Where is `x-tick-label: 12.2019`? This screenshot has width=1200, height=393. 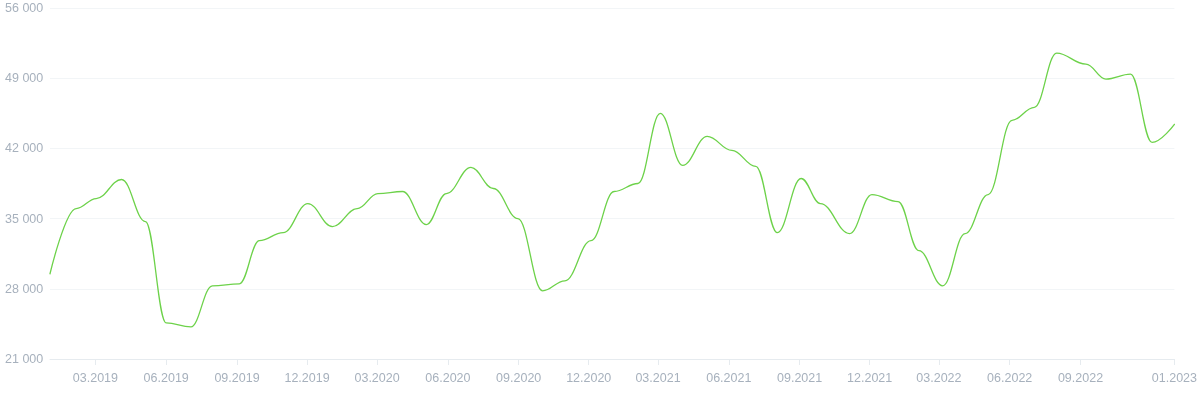
x-tick-label: 12.2019 is located at coordinates (307, 377).